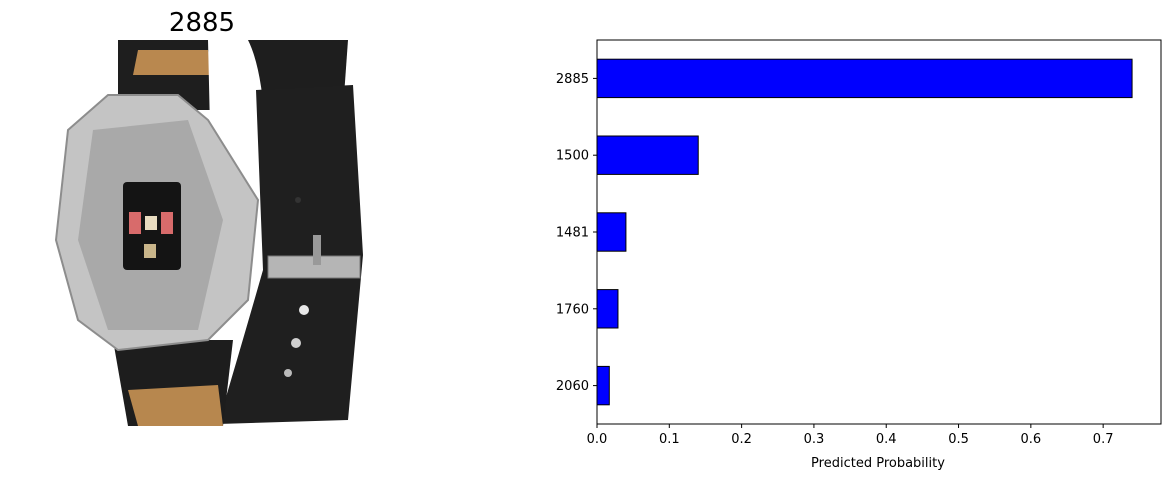 The height and width of the screenshot is (478, 1170). Describe the element at coordinates (151, 223) in the screenshot. I see `screen-segment-center` at that location.